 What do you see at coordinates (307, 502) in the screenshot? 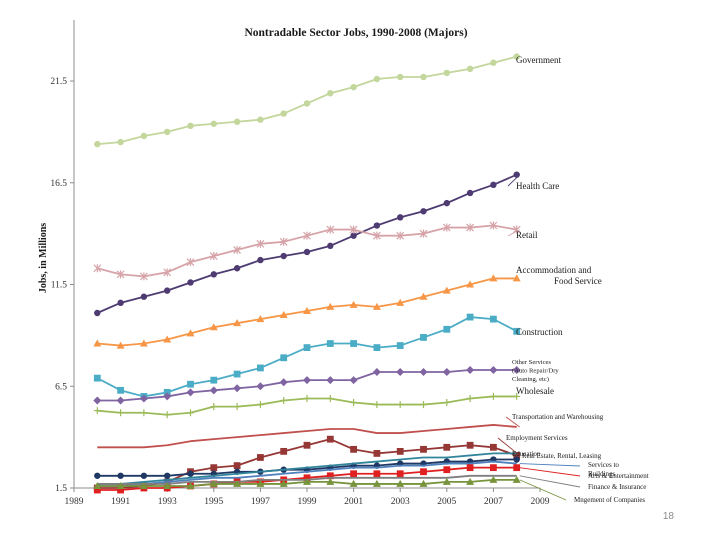
I see `x-tick-label: 1999` at bounding box center [307, 502].